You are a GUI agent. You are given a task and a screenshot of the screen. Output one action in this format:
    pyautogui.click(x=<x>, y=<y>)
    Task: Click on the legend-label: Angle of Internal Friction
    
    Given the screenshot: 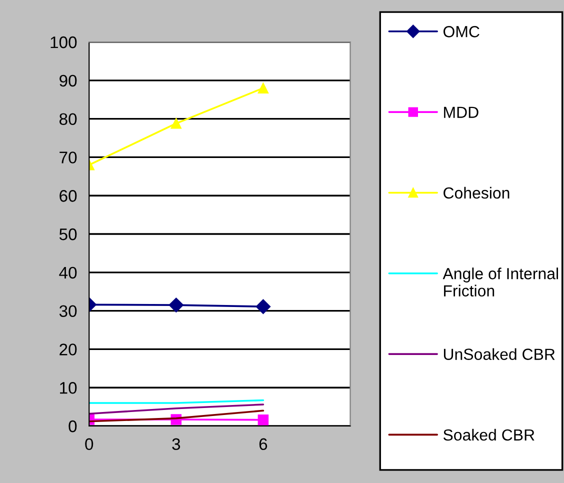 What is the action you would take?
    pyautogui.click(x=500, y=282)
    